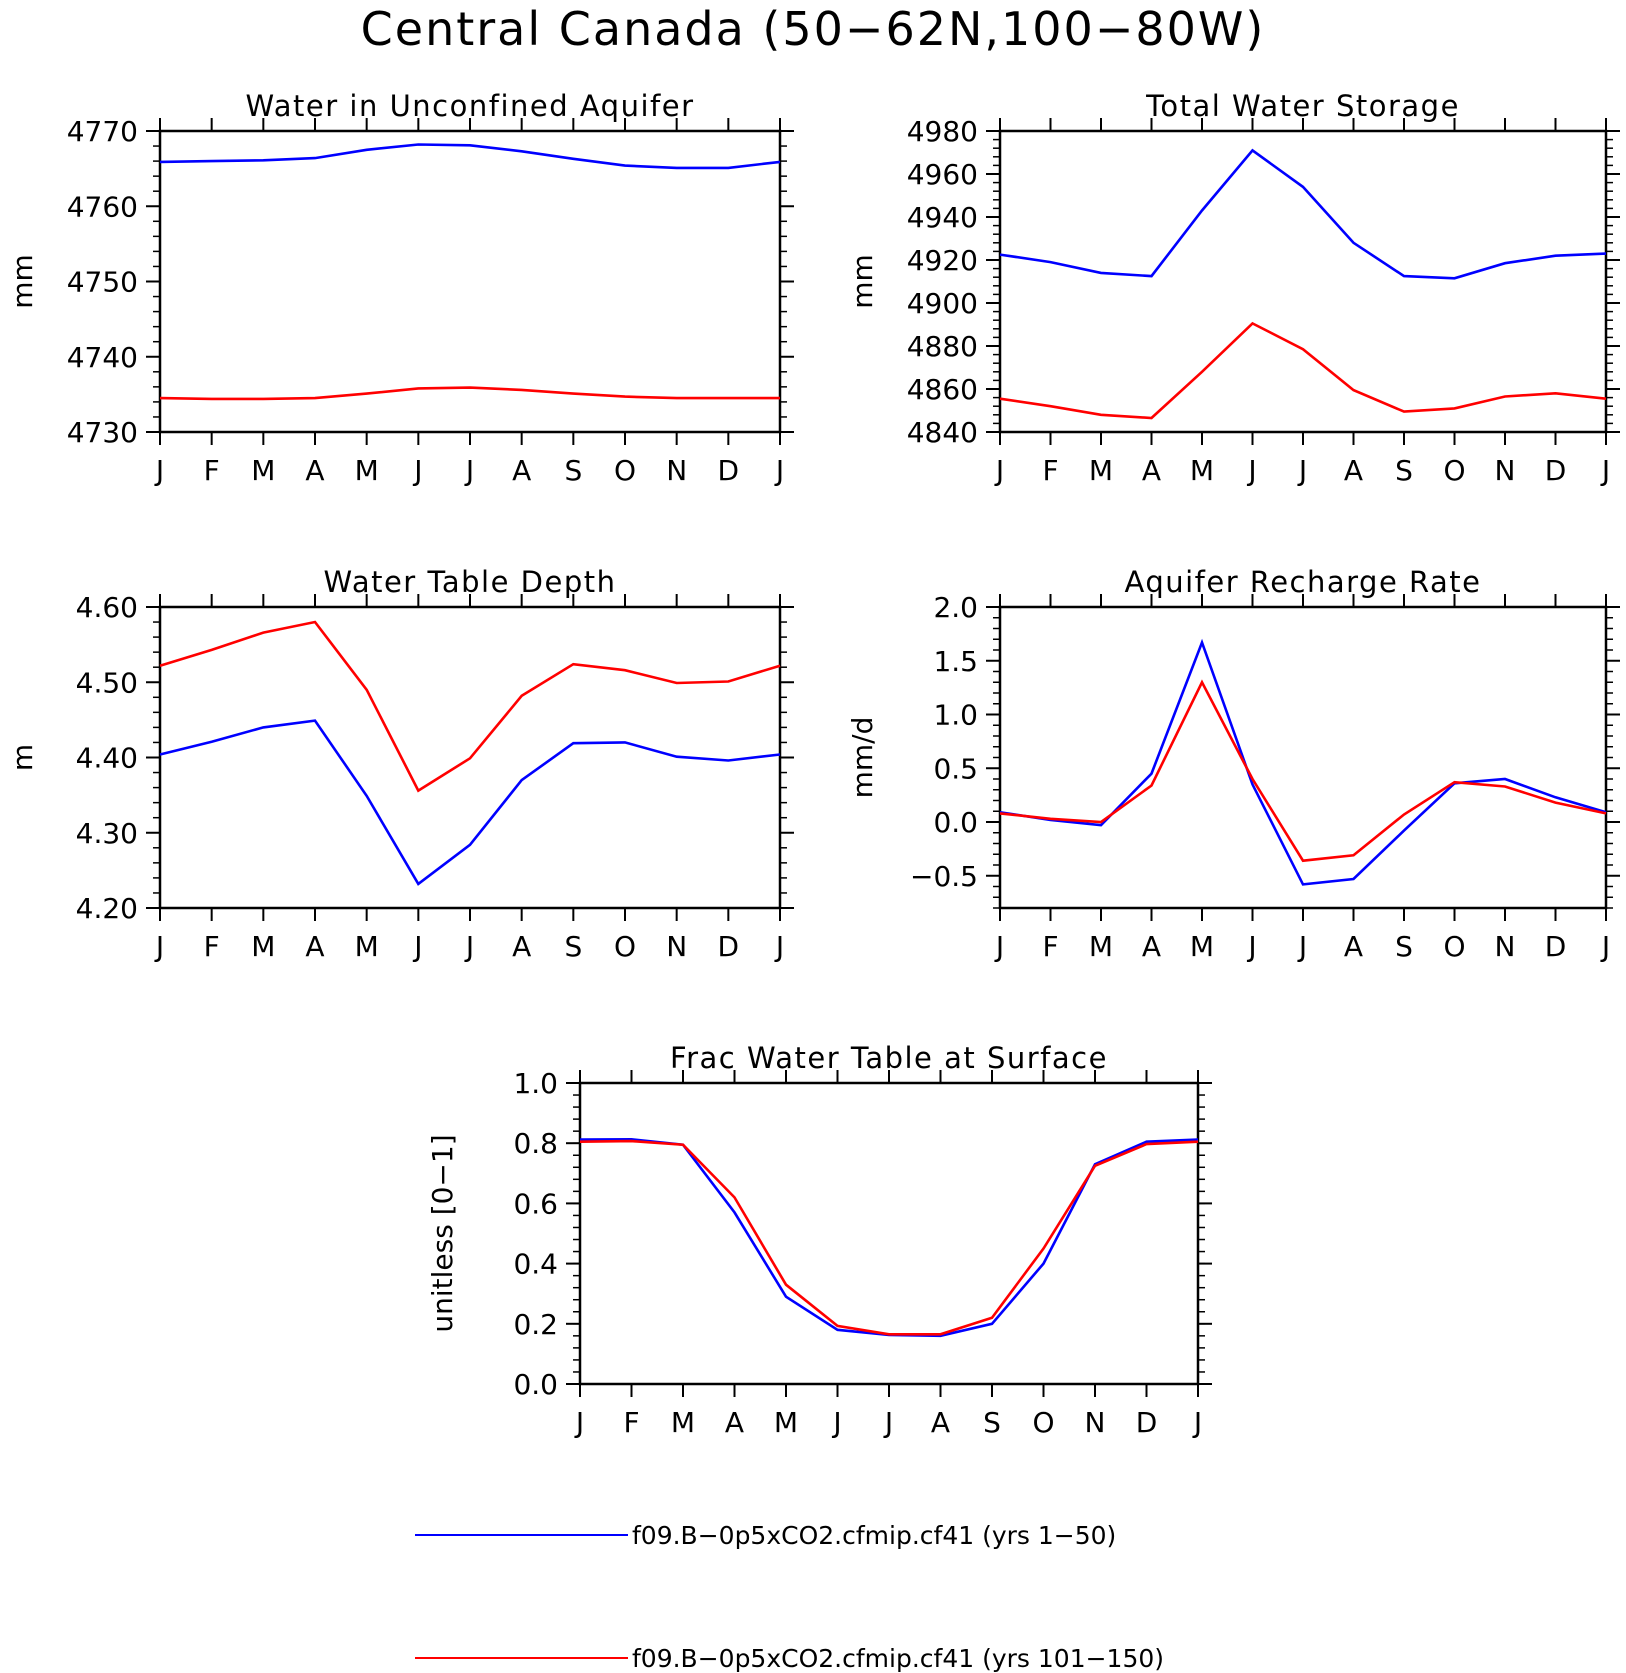 The width and height of the screenshot is (1626, 1673). I want to click on legend-label-series-1: f09.B−0p5xCO2.cfmip.cf41 (yrs 1−50), so click(874, 1535).